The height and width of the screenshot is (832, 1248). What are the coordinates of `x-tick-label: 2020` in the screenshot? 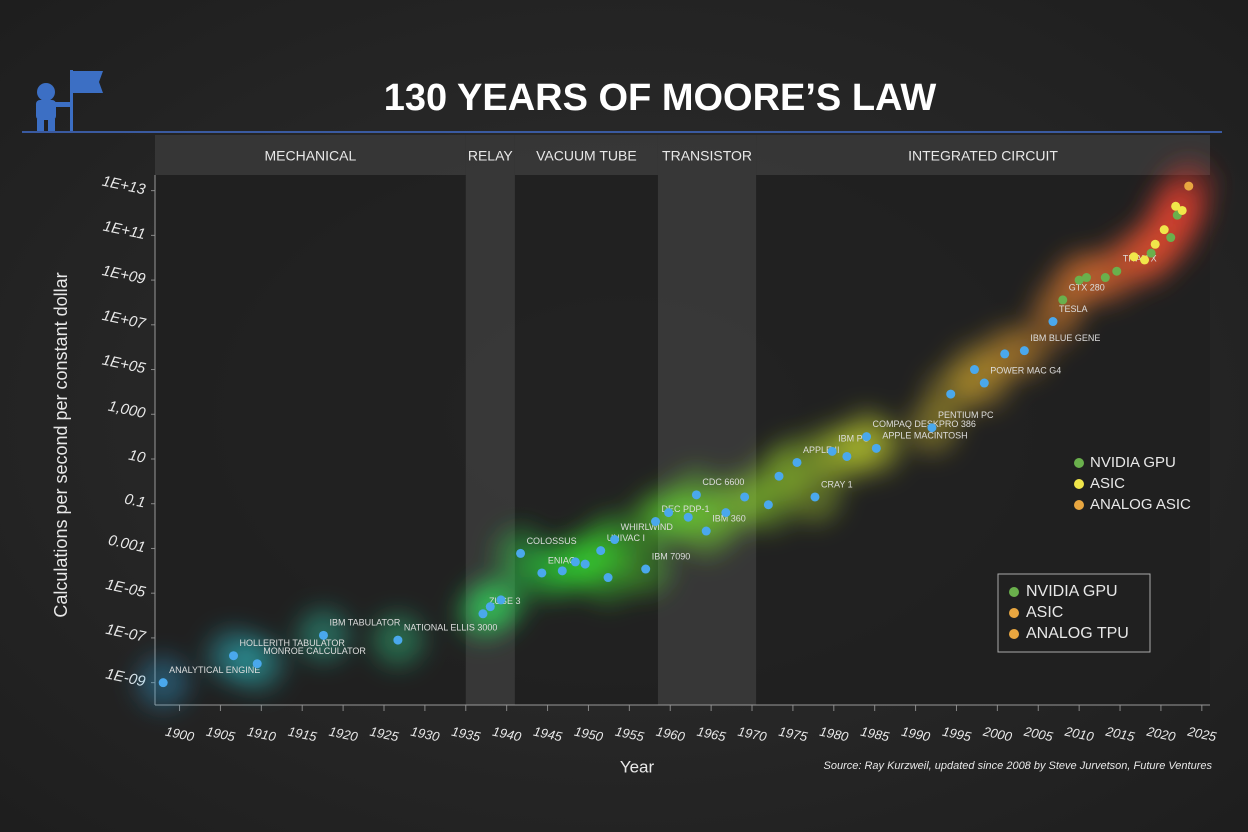 It's located at (1160, 733).